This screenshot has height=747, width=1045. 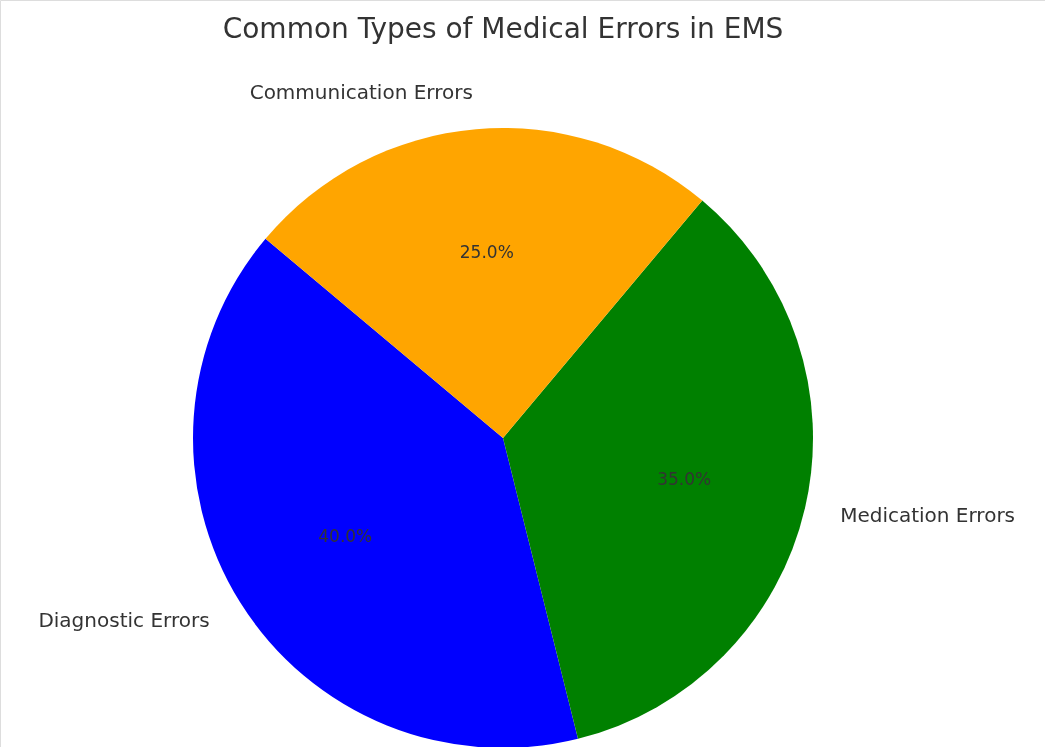 What do you see at coordinates (361, 92) in the screenshot?
I see `slice-label: Communication Errors` at bounding box center [361, 92].